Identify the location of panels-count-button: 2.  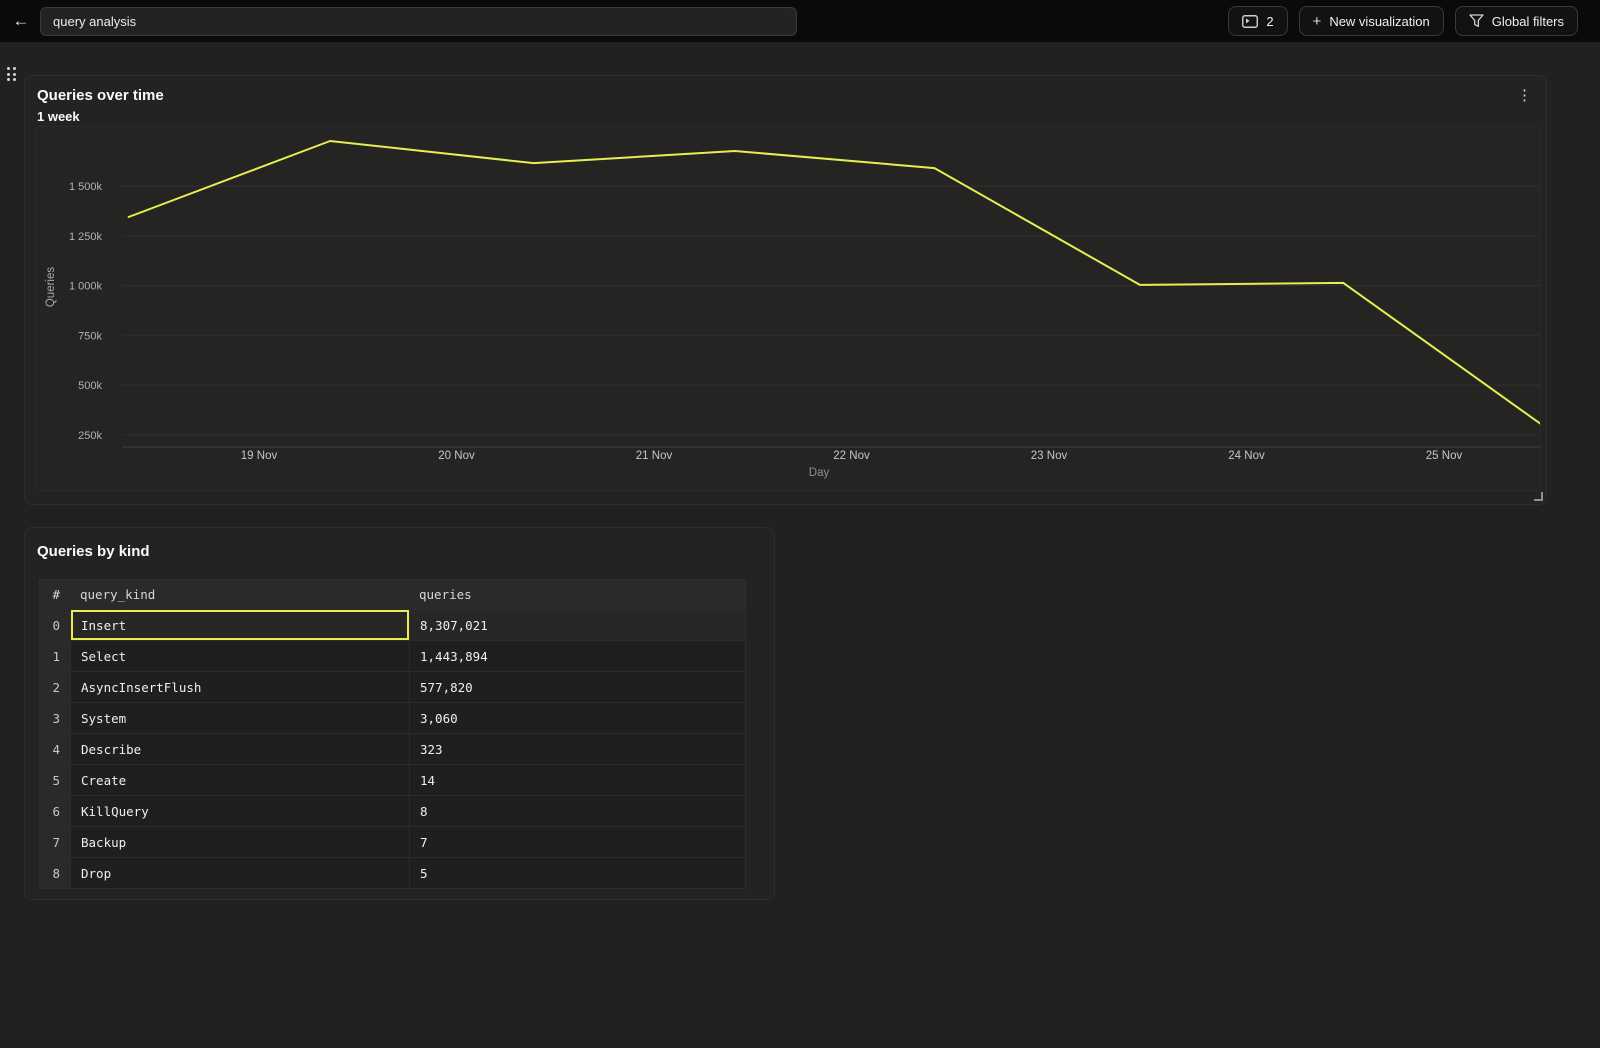
(1258, 21).